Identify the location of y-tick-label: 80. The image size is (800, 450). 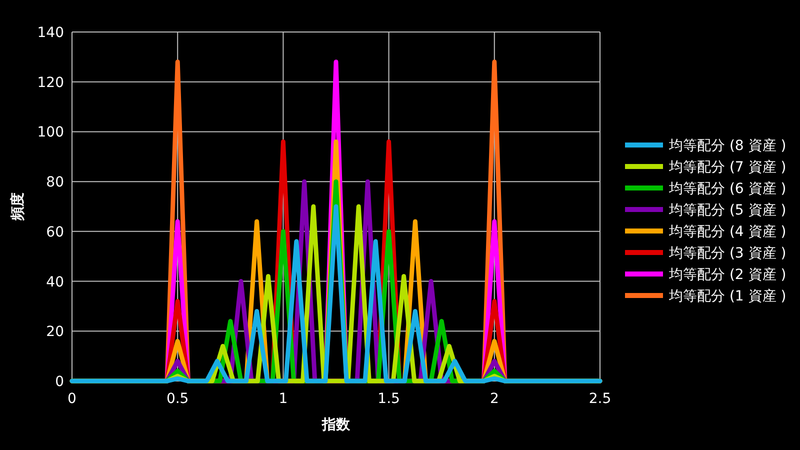
(55, 182).